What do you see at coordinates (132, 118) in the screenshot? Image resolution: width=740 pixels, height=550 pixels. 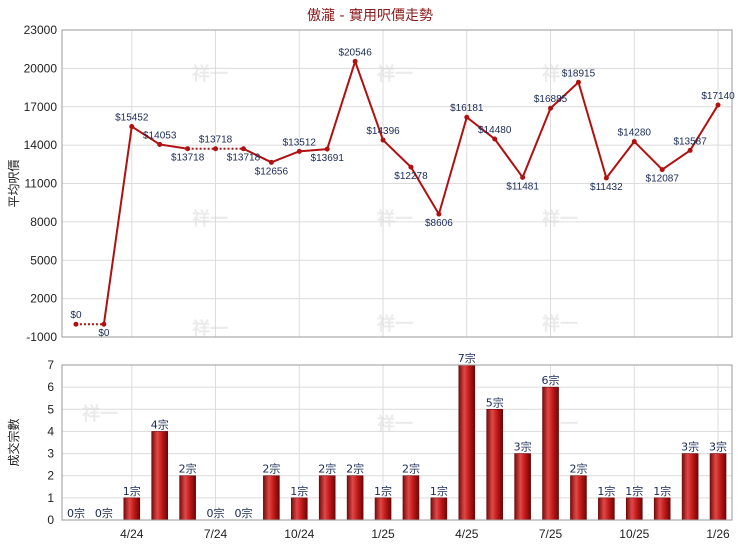 I see `line-data-label: $15452` at bounding box center [132, 118].